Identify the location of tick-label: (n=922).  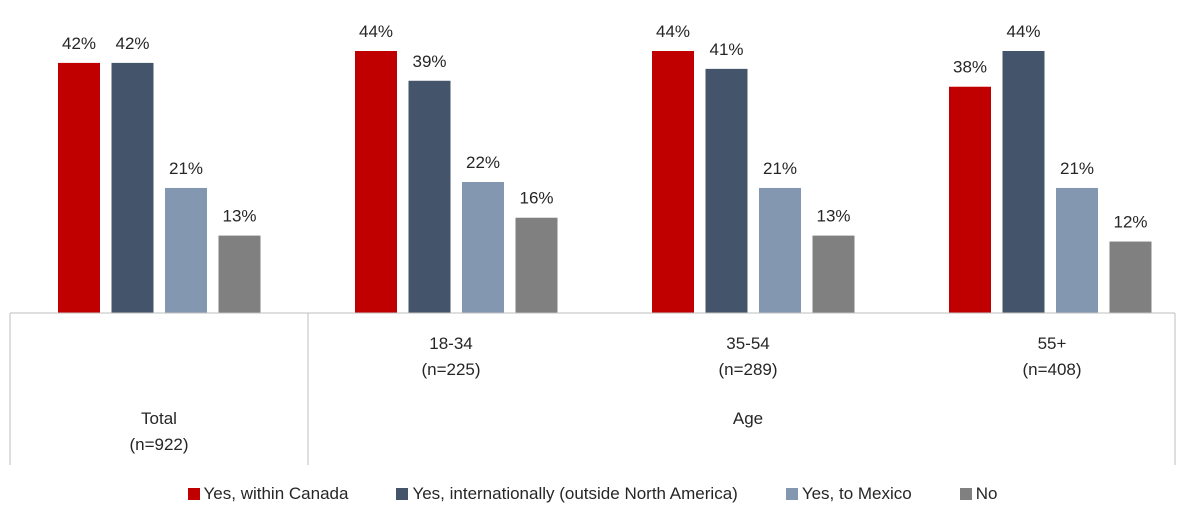
(158, 444).